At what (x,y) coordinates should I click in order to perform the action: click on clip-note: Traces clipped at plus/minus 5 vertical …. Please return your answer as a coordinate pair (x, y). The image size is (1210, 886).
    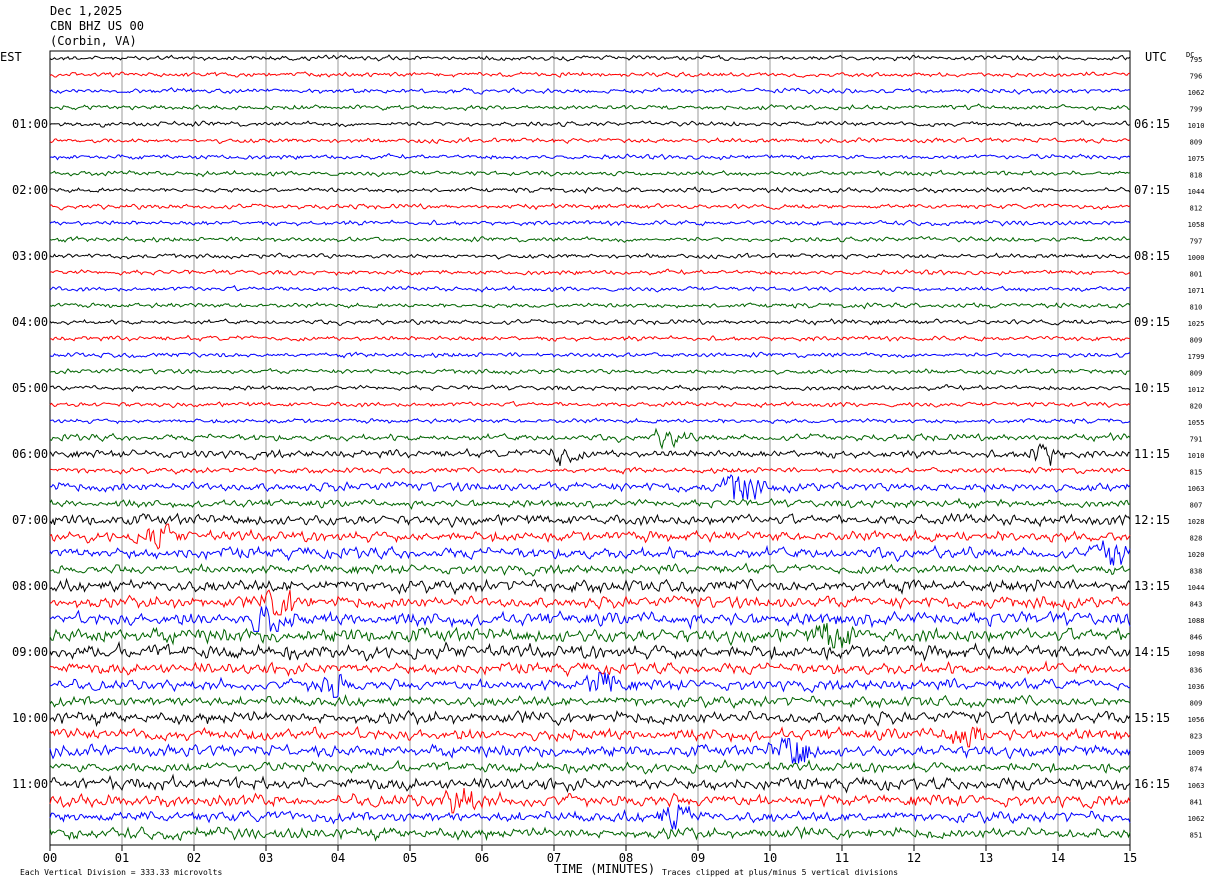
    Looking at the image, I should click on (780, 872).